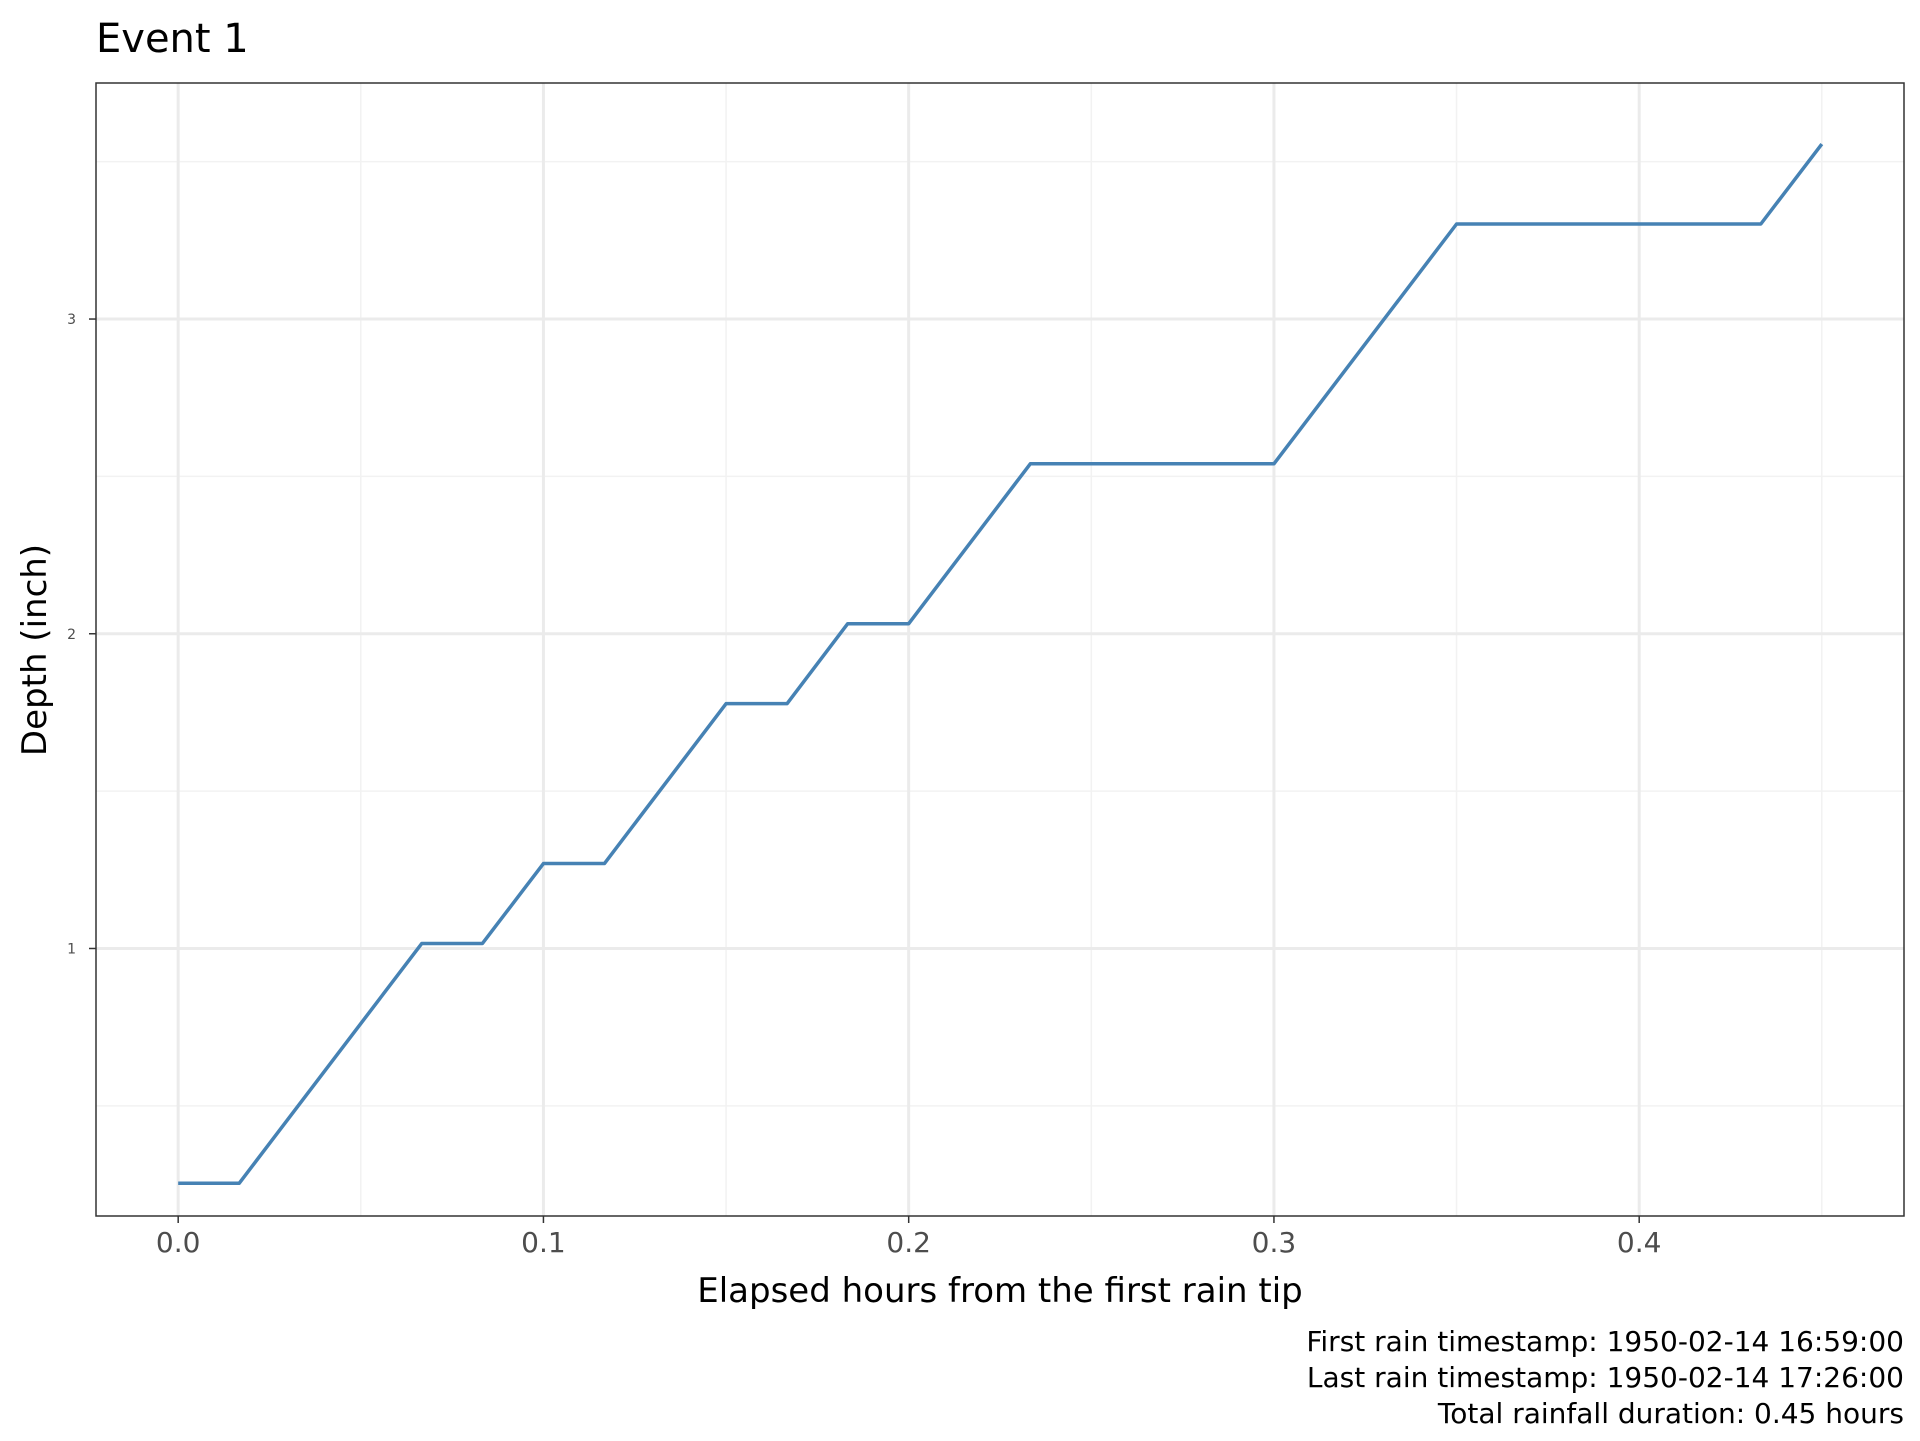 The width and height of the screenshot is (1920, 1441). I want to click on y-axis-label: Depth (inch), so click(35, 650).